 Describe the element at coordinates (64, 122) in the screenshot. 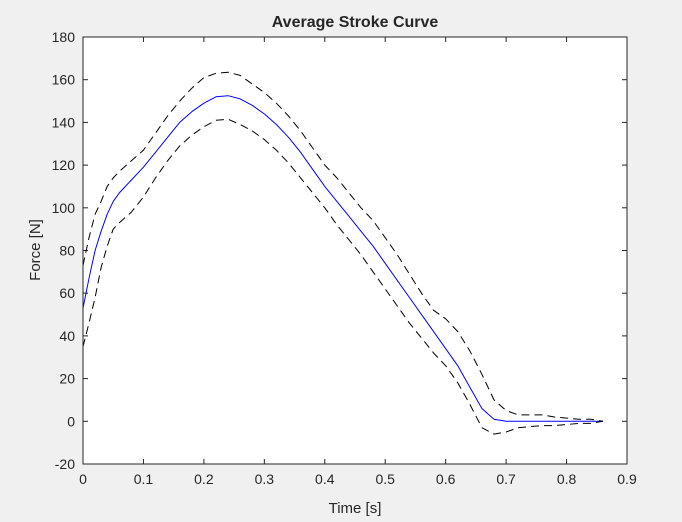

I see `y-tick-label: 140` at that location.